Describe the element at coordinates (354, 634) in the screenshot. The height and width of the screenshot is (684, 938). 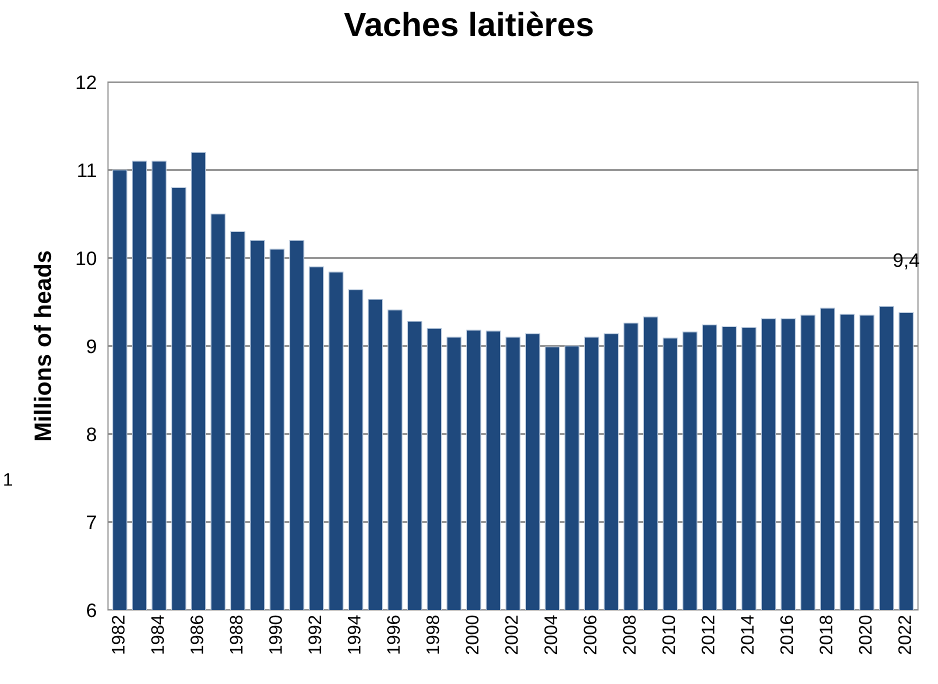
I see `x-tick-label: 1994` at that location.